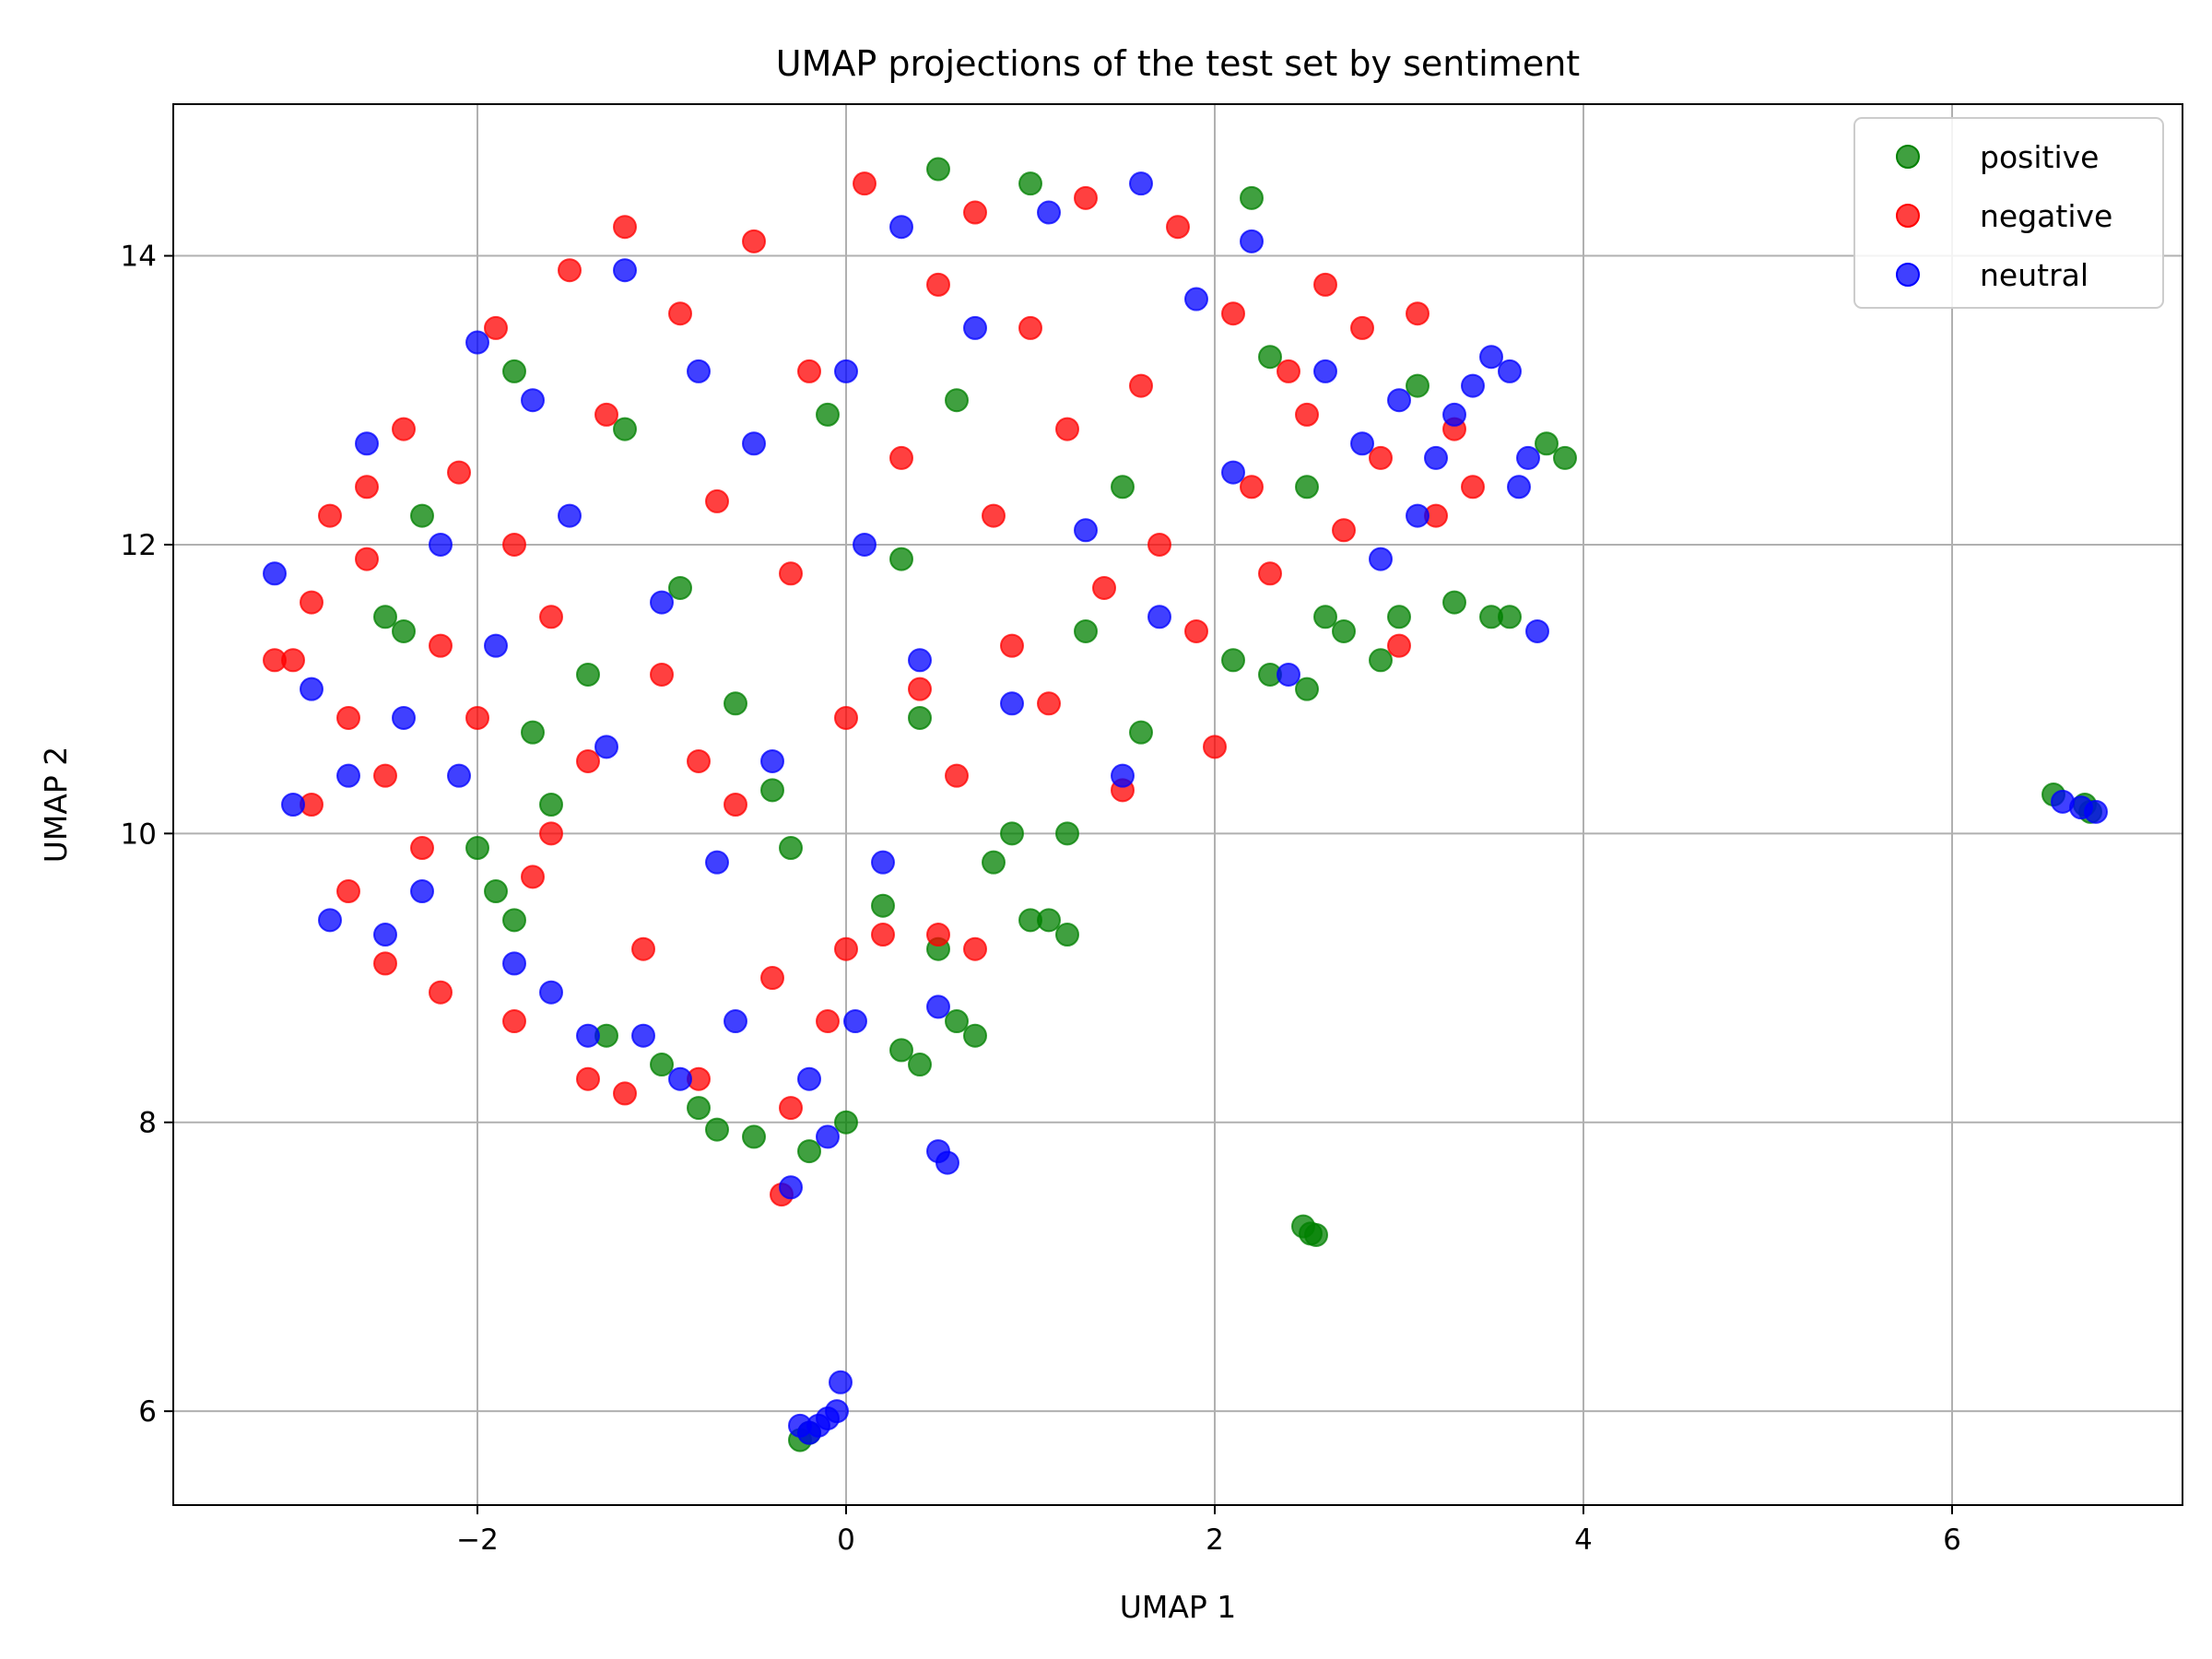 This screenshot has height=1659, width=2212. I want to click on y-axis-label: UMAP 2, so click(56, 805).